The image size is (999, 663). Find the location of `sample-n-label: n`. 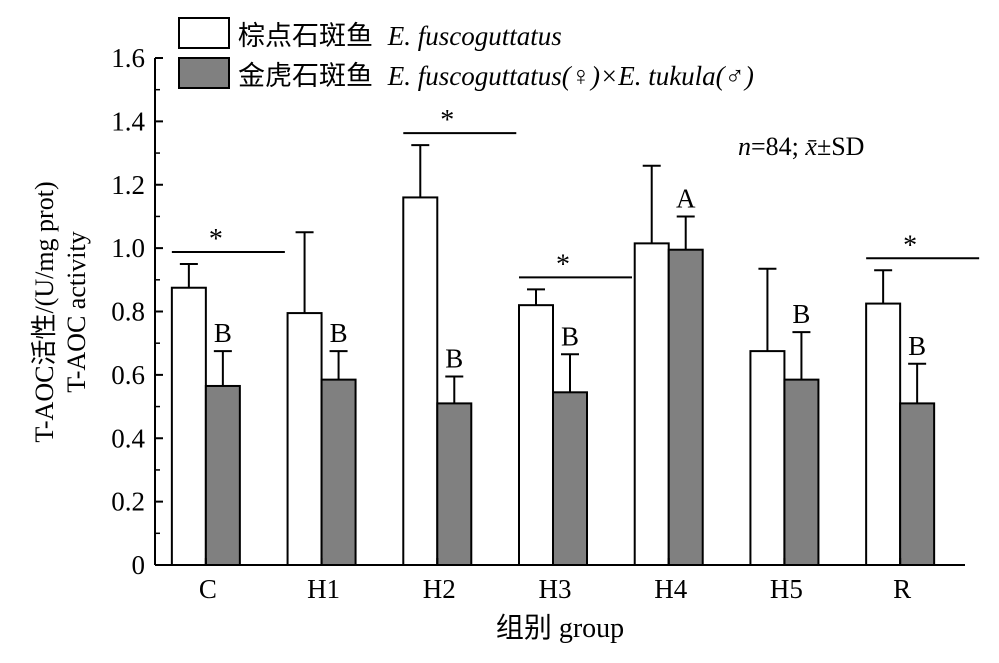

sample-n-label: n is located at coordinates (744, 146).